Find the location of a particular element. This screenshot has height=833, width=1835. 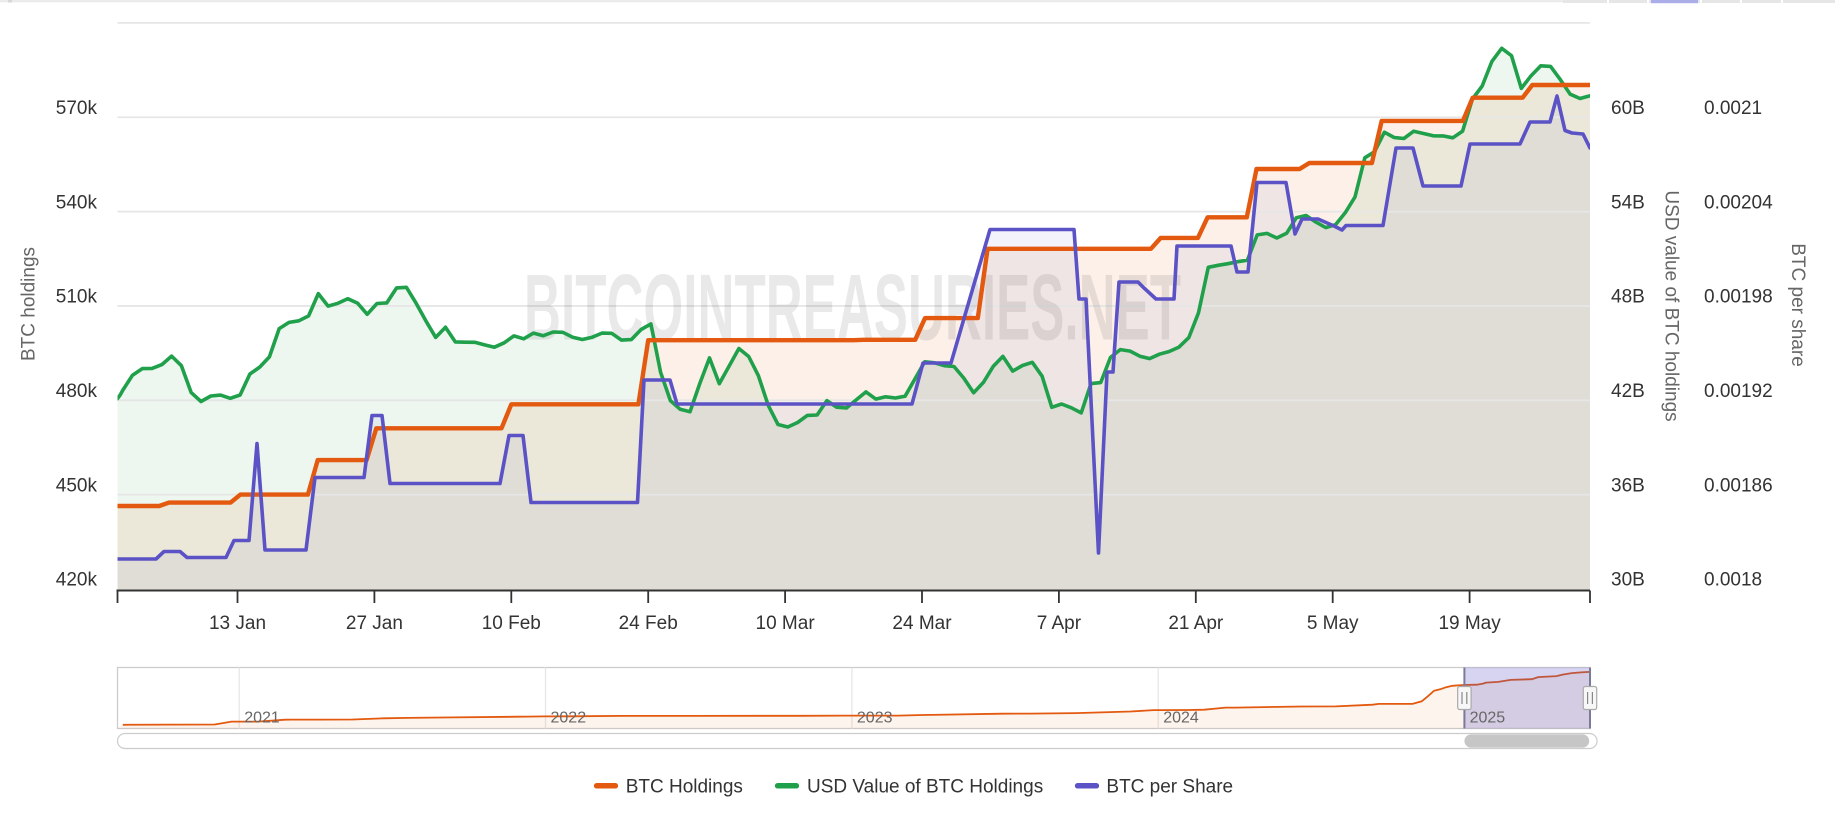

svg-text: 2022 is located at coordinates (569, 718).